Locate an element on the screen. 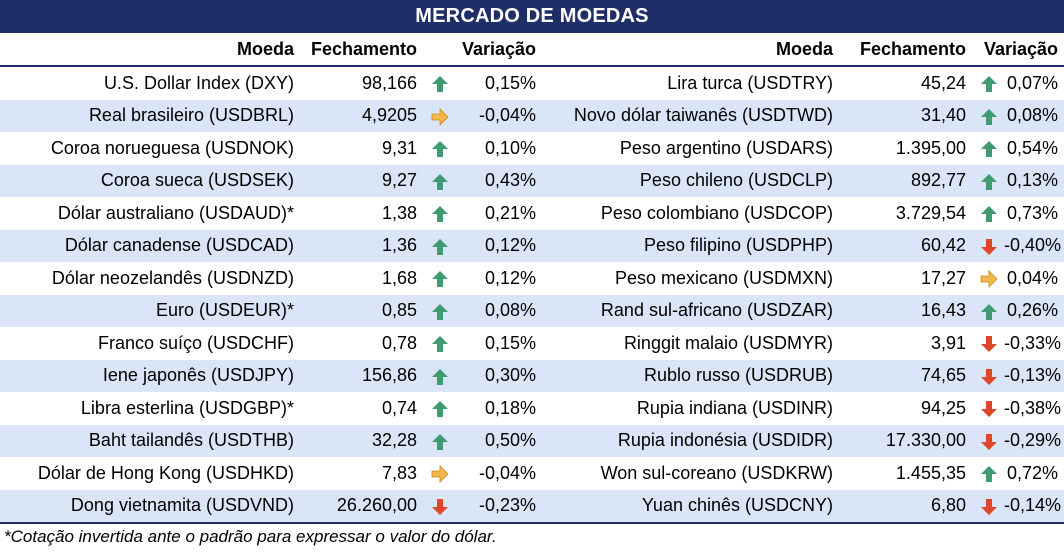 Image resolution: width=1064 pixels, height=559 pixels. closing-value: 17.330,00 is located at coordinates (906, 440).